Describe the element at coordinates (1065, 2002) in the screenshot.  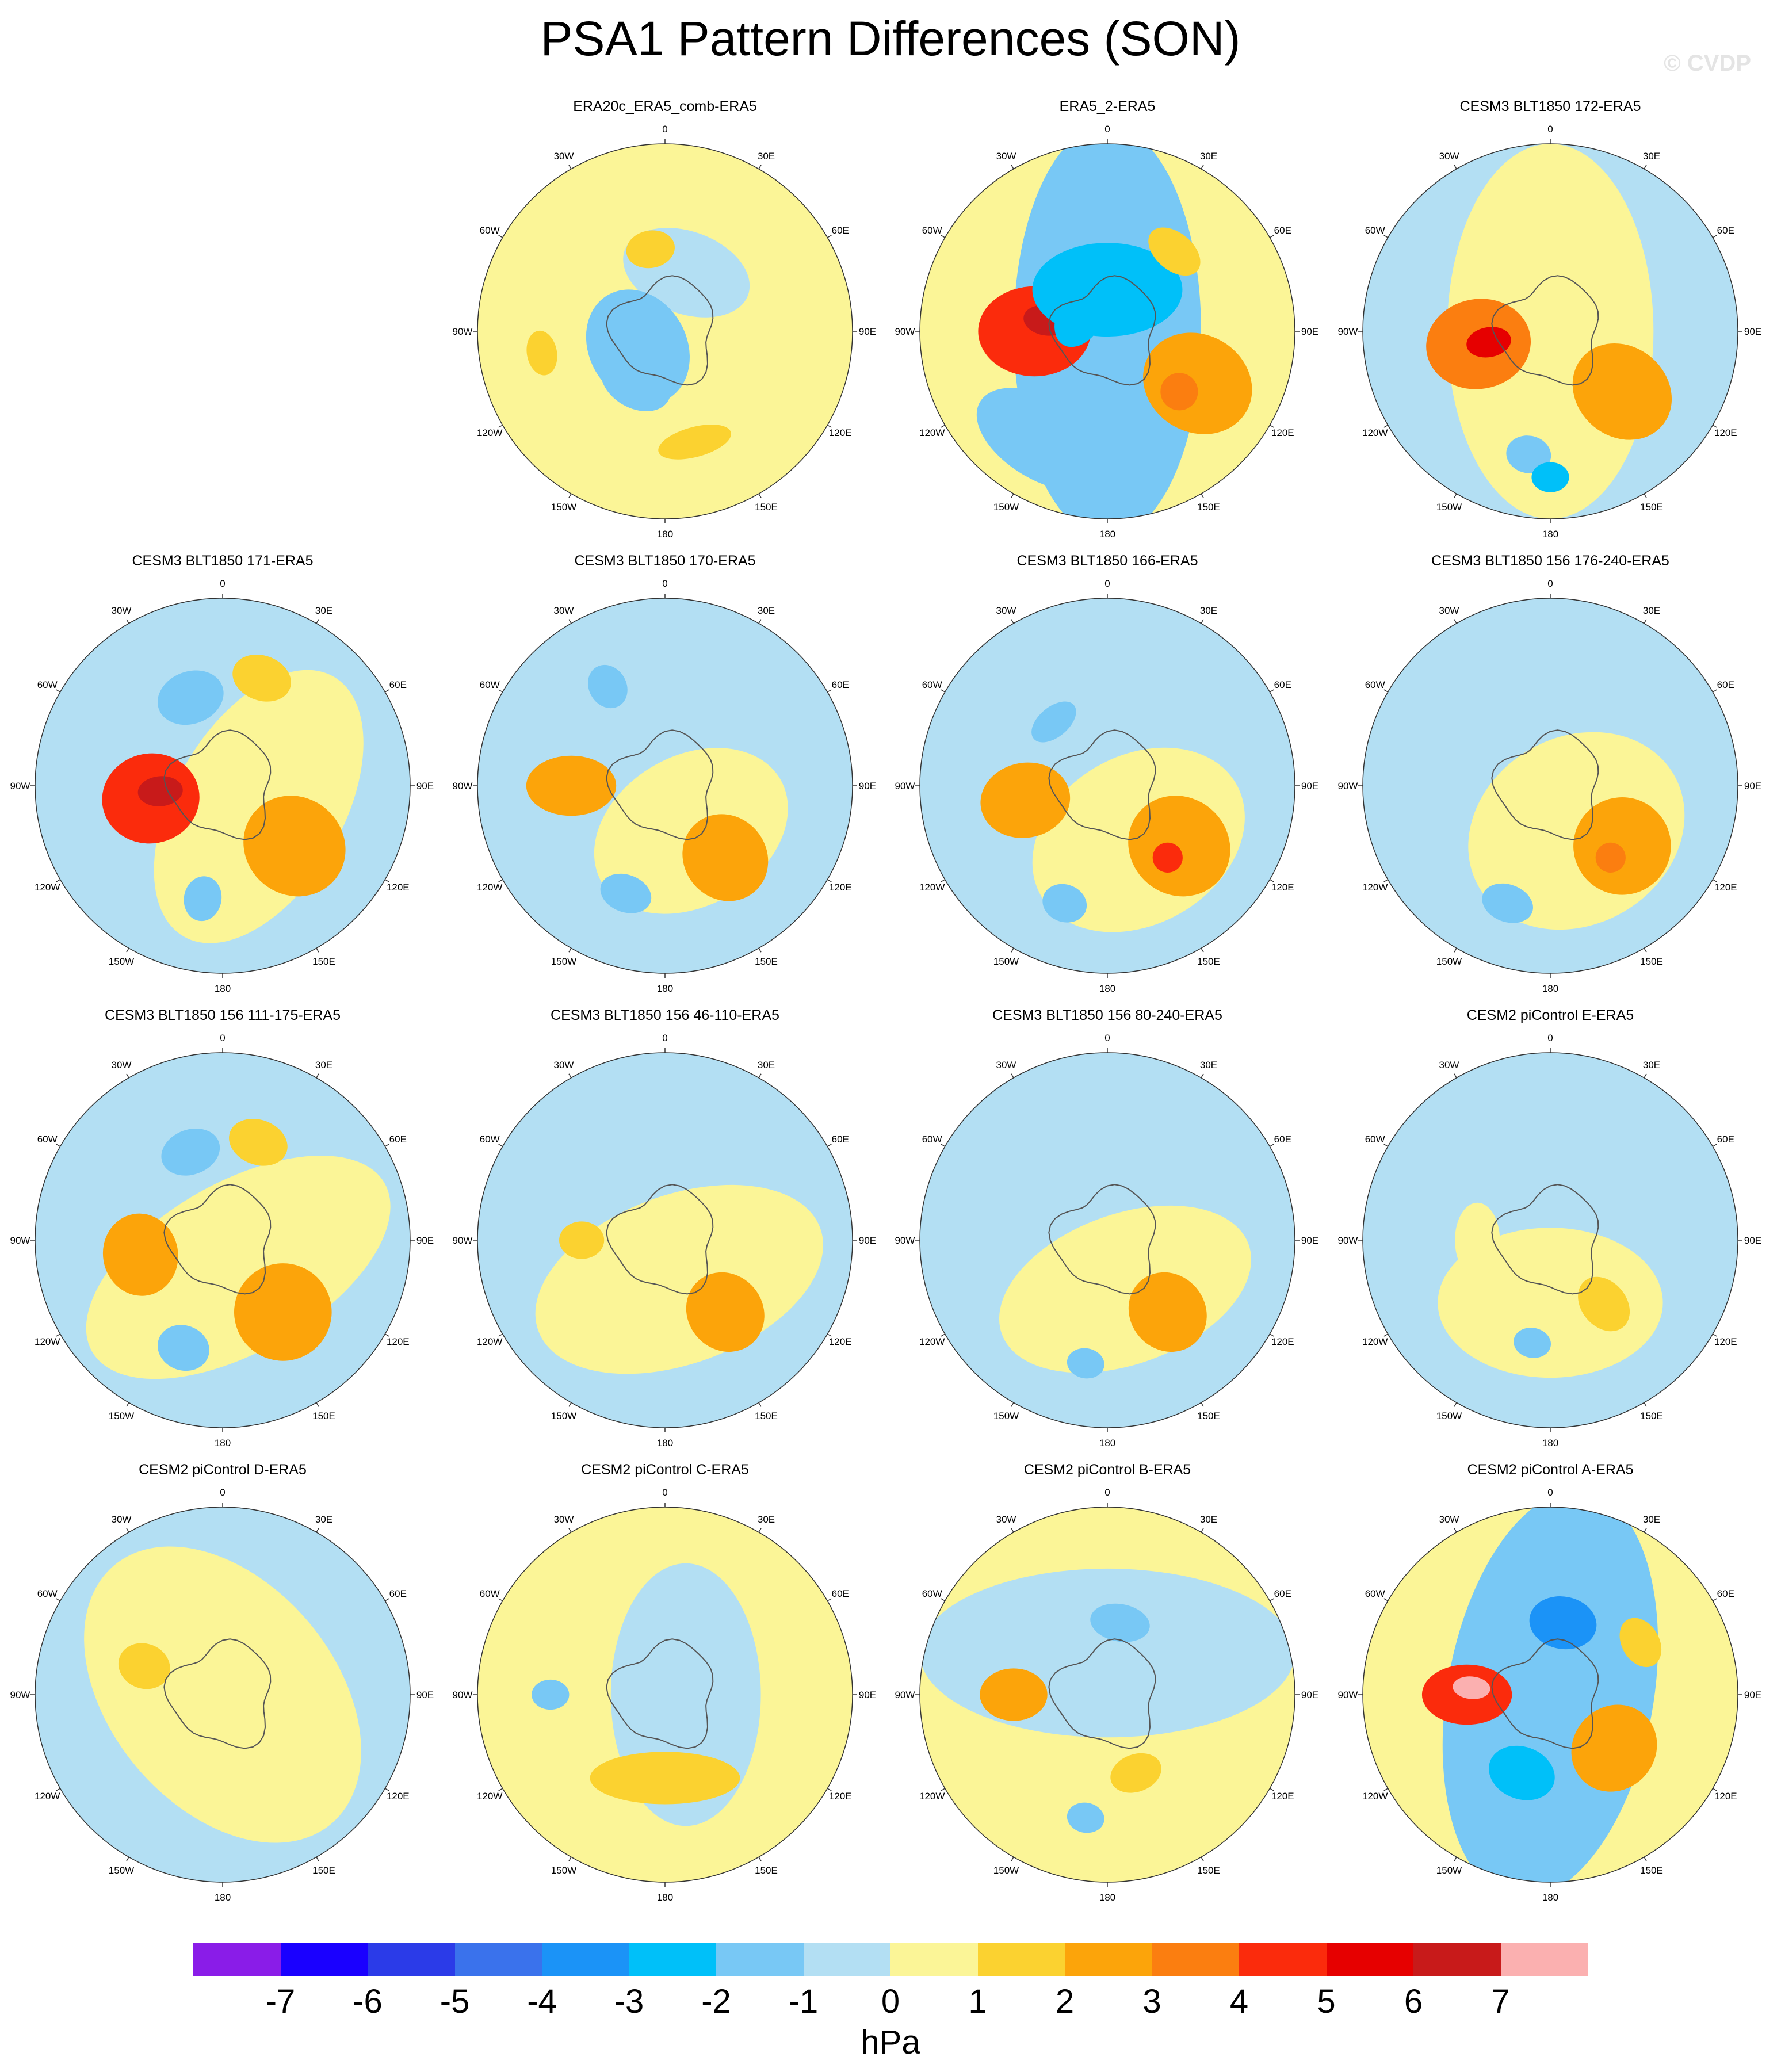
I see `colorbar-tick-label: 2` at that location.